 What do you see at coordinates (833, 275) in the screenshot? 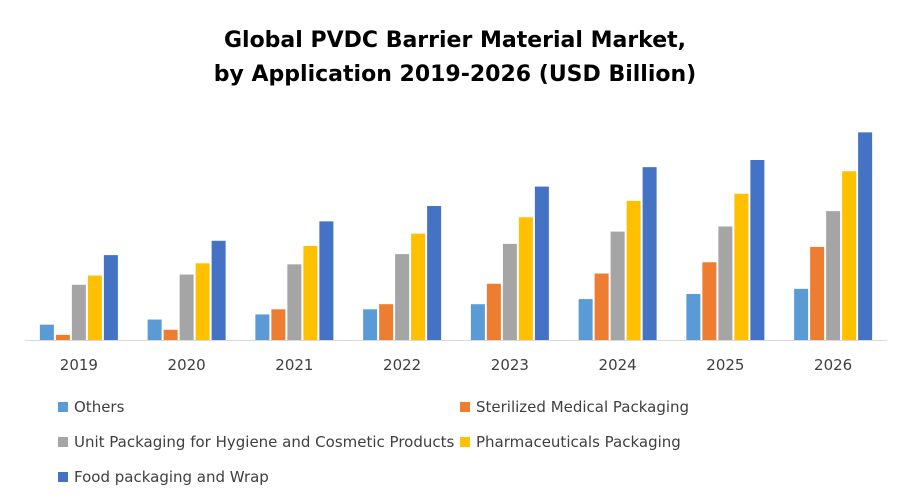
I see `bar-unit-packaging-for-hygiene-and-cosmetic-products-2026` at bounding box center [833, 275].